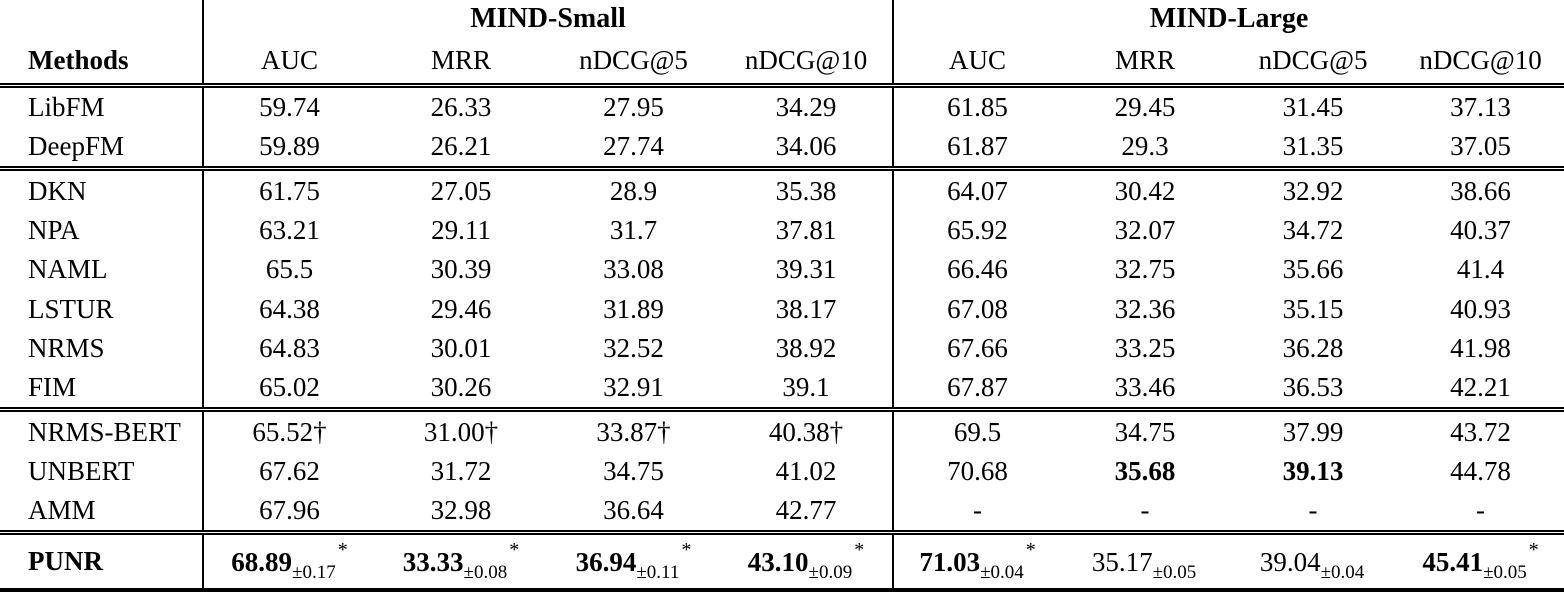 This screenshot has width=1564, height=592. Describe the element at coordinates (1480, 190) in the screenshot. I see `cell: 38.66` at that location.